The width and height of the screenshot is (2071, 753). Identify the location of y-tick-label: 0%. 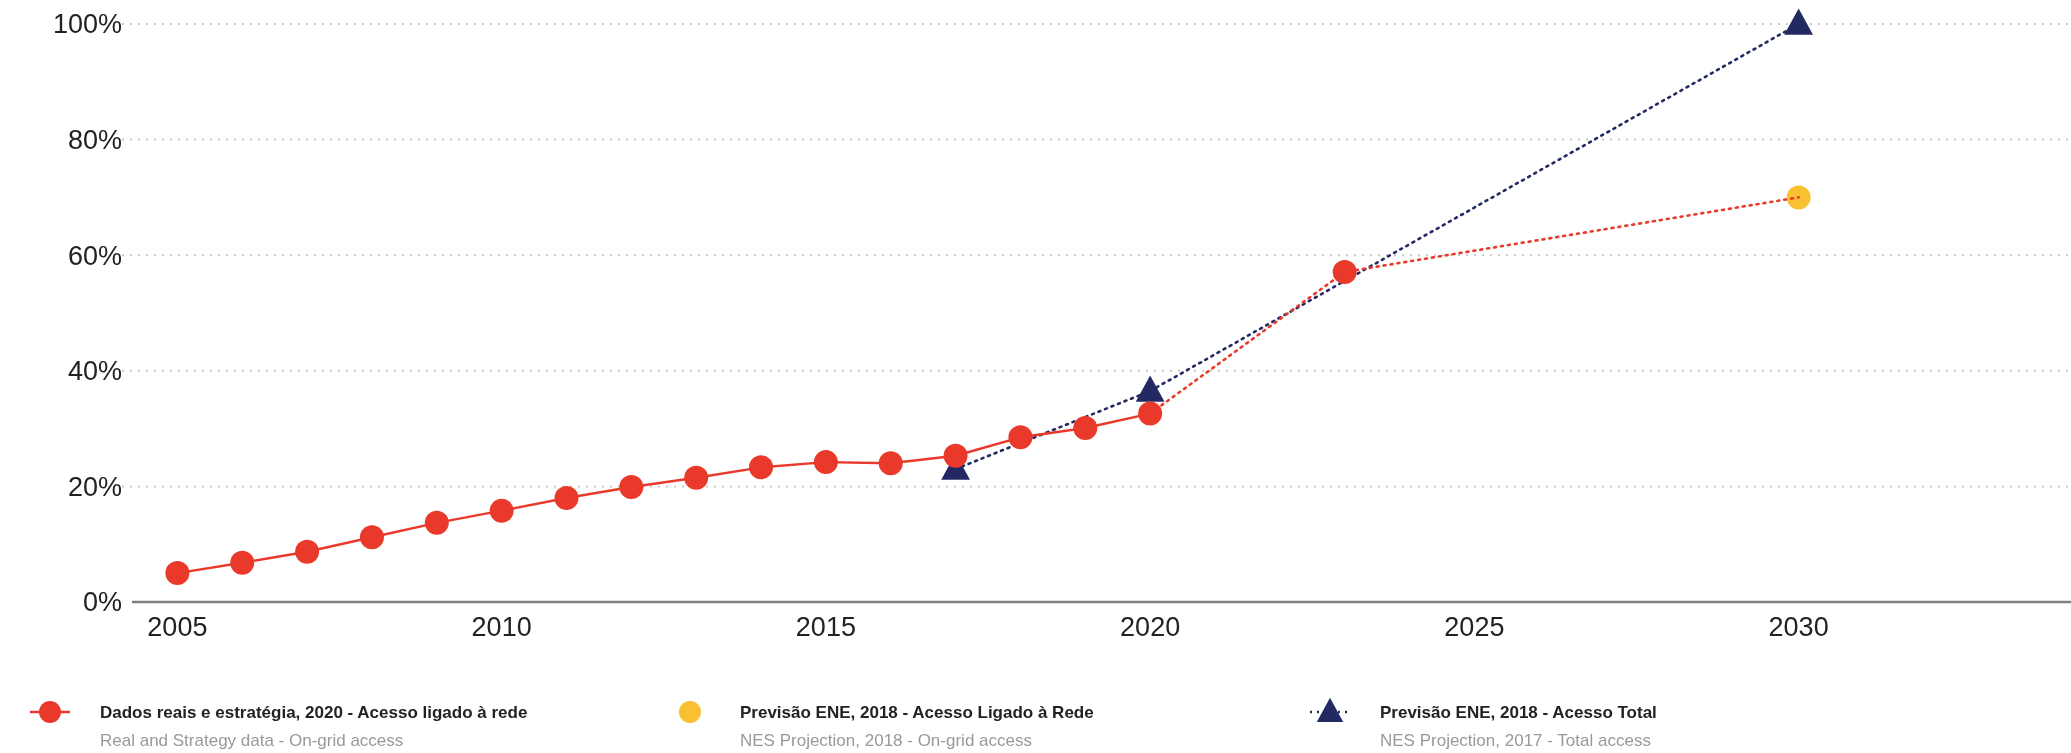
(102, 602).